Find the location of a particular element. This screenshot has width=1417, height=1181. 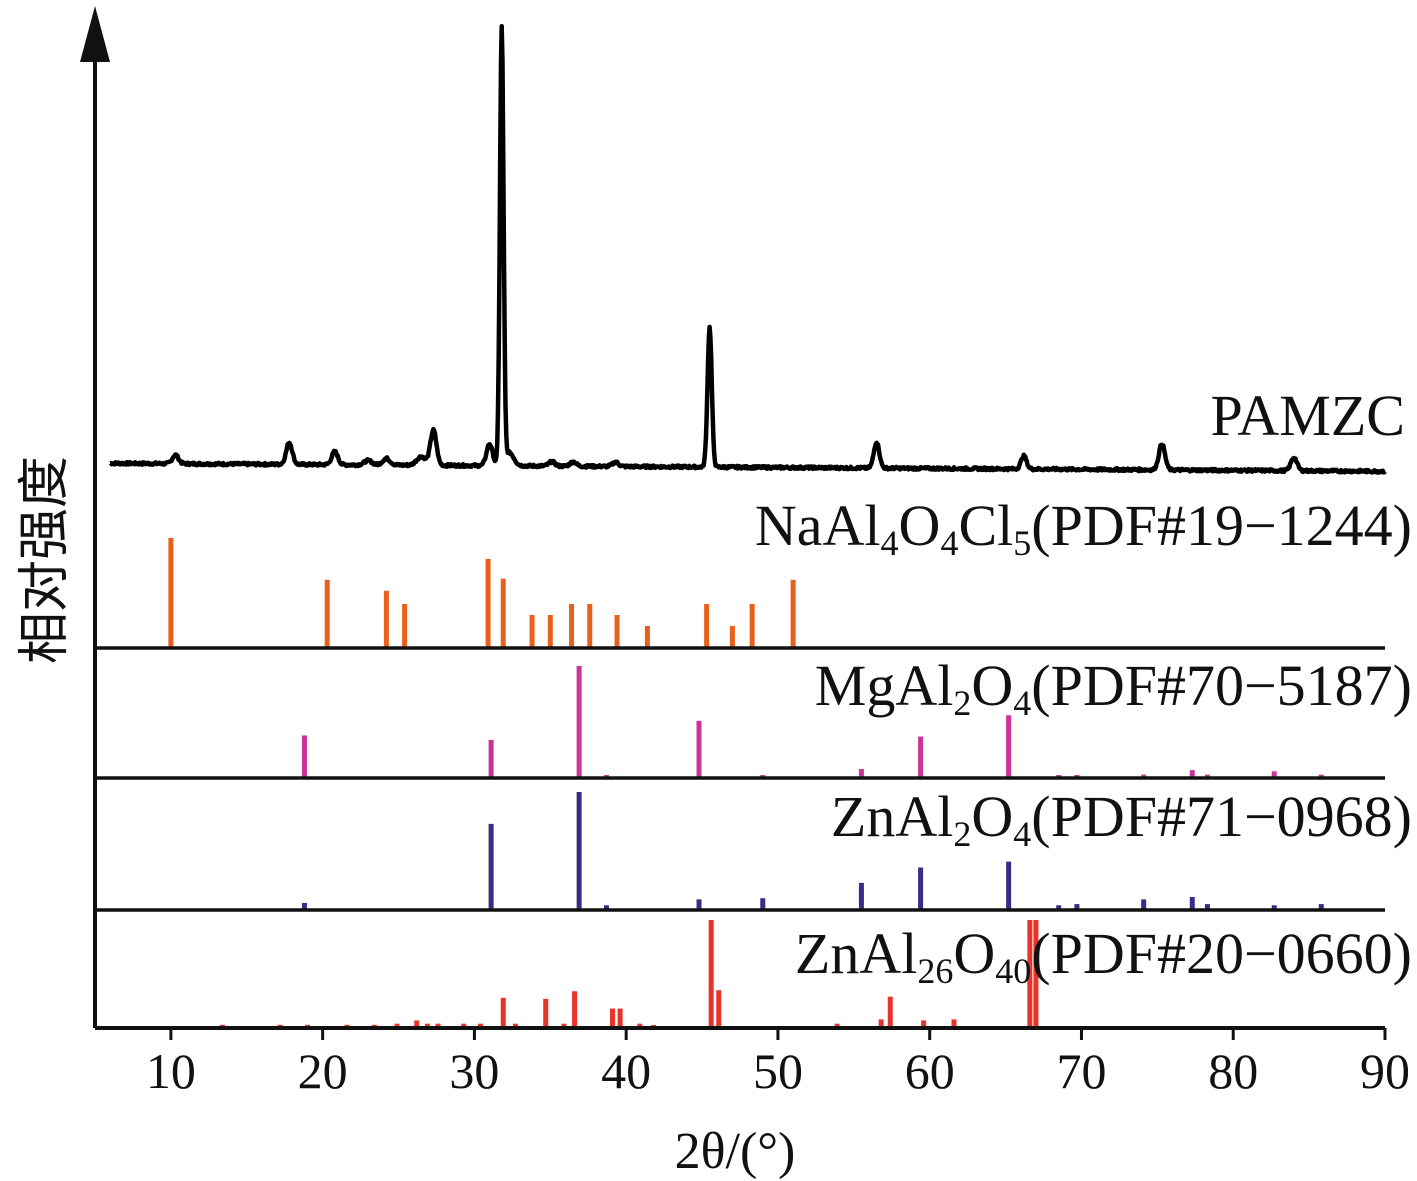

y-axis-label: 相对强度 is located at coordinates (45, 560).